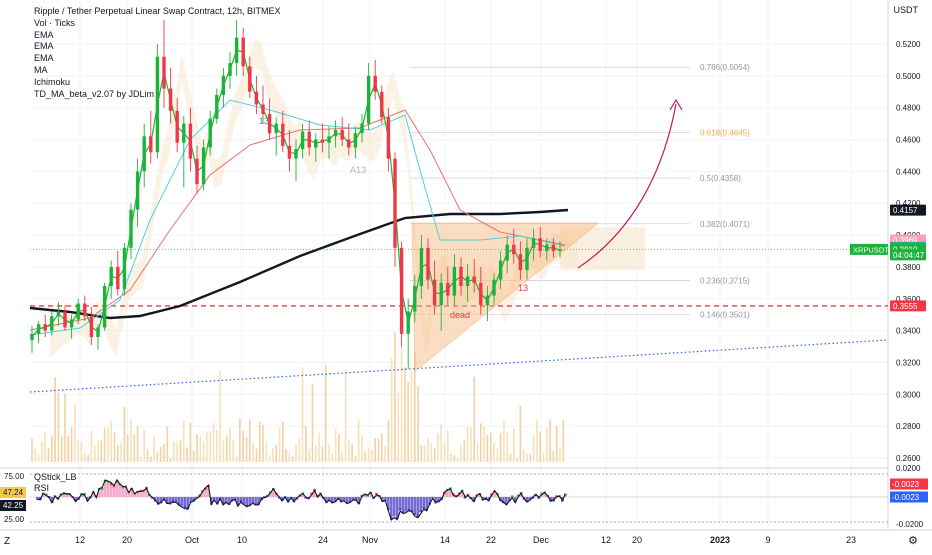 Image resolution: width=932 pixels, height=555 pixels. What do you see at coordinates (157, 24) in the screenshot?
I see `indicator-volume: Vol · Ticks` at bounding box center [157, 24].